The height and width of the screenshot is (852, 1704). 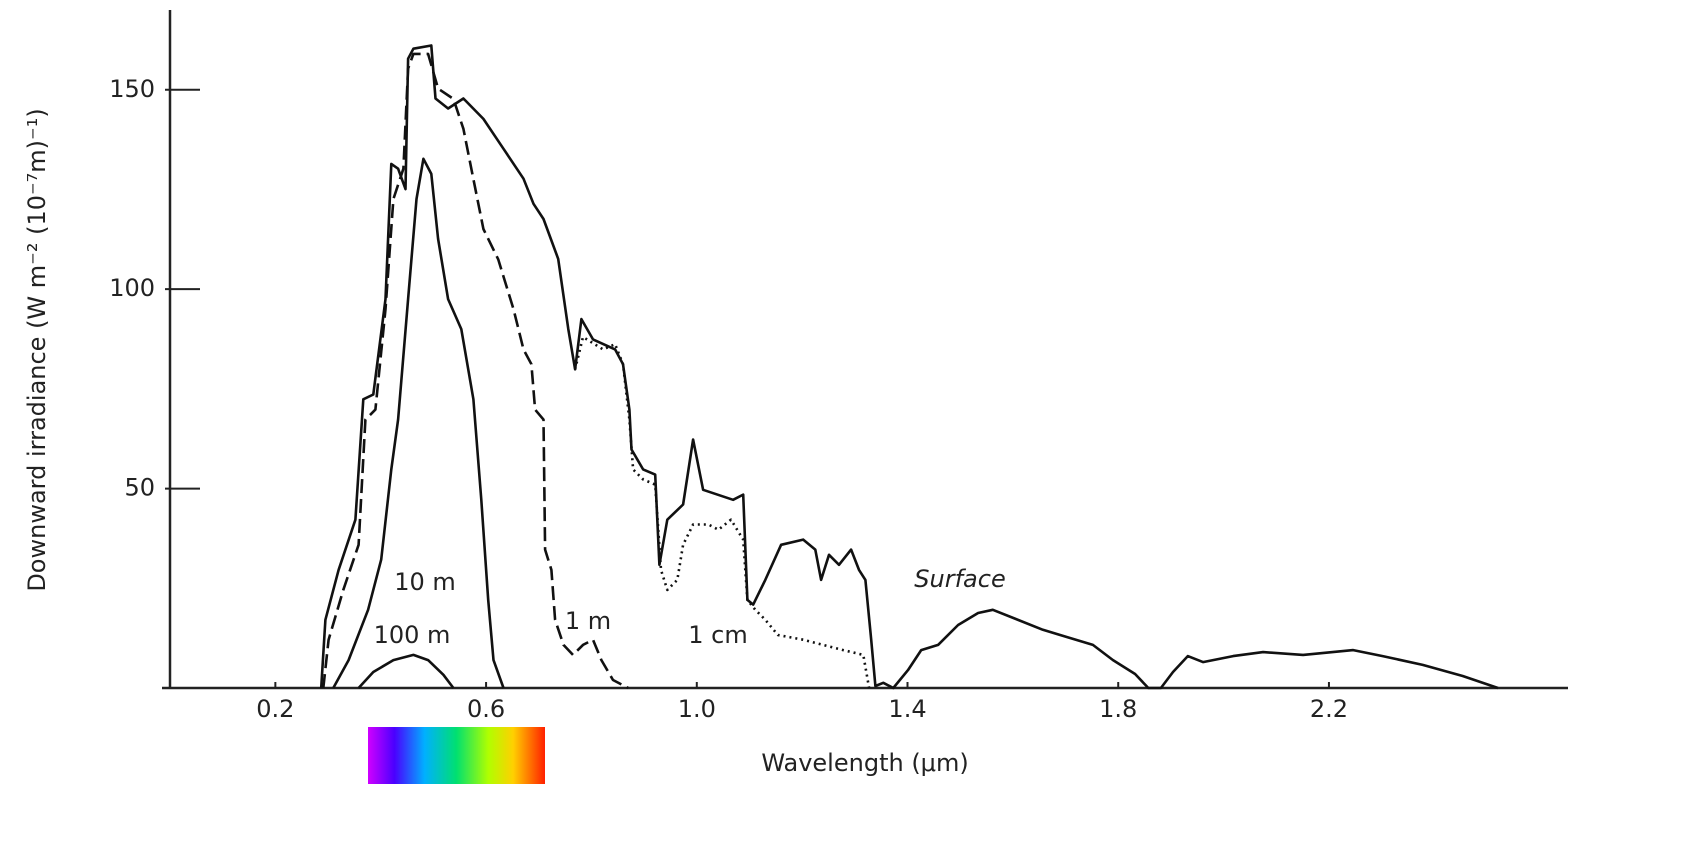 What do you see at coordinates (132, 288) in the screenshot?
I see `y-tick-label: 100` at bounding box center [132, 288].